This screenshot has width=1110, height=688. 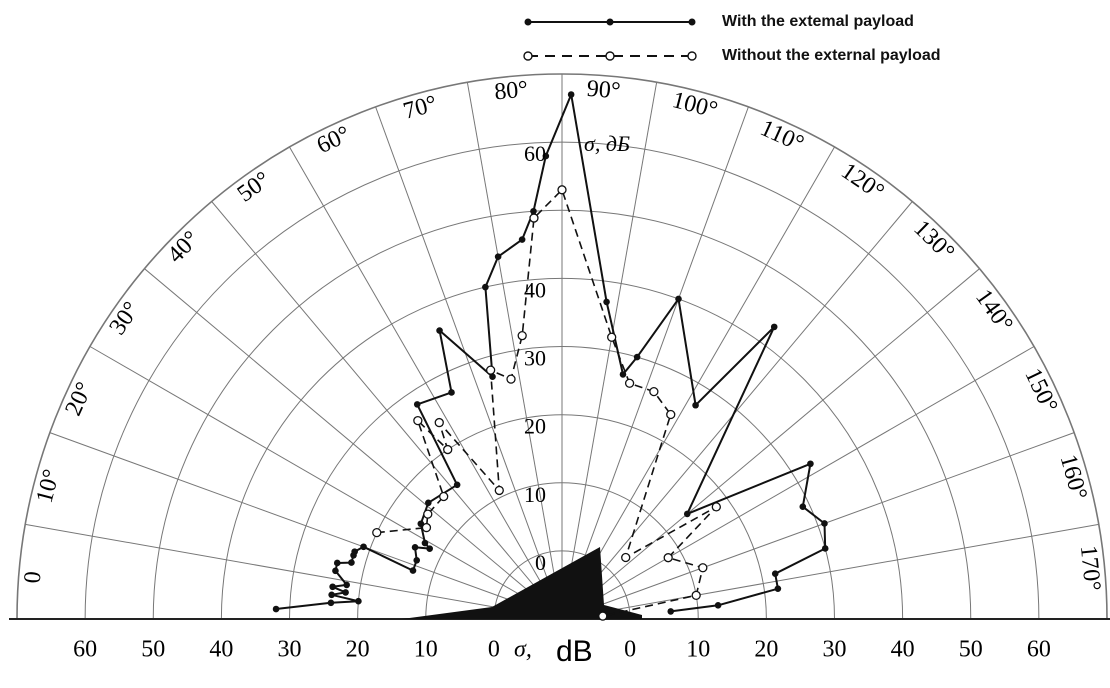 What do you see at coordinates (717, 22) in the screenshot?
I see `legend-item-with-payload: With the extemal payload` at bounding box center [717, 22].